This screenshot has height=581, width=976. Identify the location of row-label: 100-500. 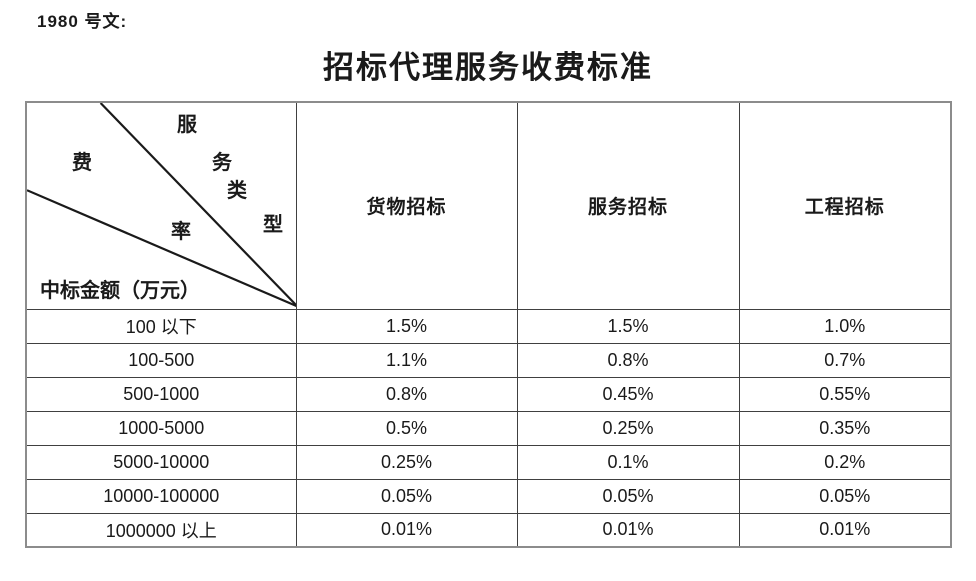
(161, 360).